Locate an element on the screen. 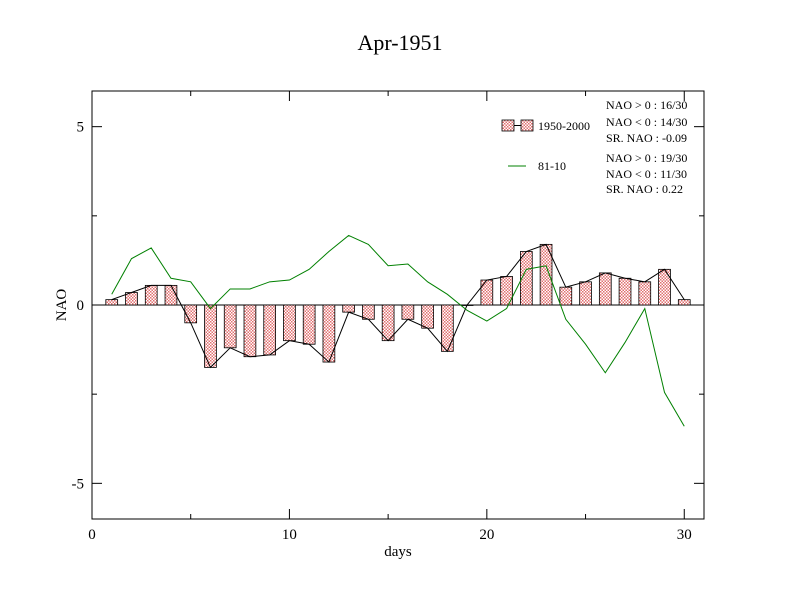 This screenshot has width=792, height=612. legend-label-81-10: 81-10 is located at coordinates (552, 166).